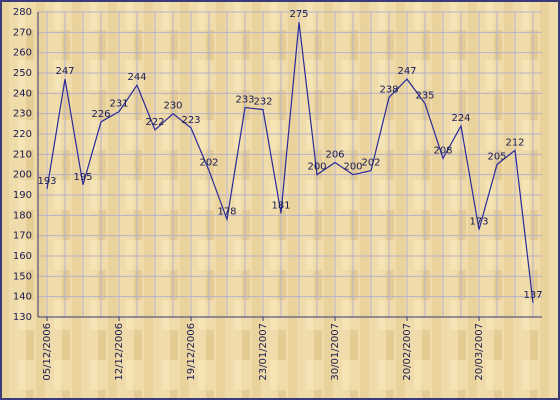 The height and width of the screenshot is (404, 560). What do you see at coordinates (191, 352) in the screenshot?
I see `x-tick-label: 19/12/2006` at bounding box center [191, 352].